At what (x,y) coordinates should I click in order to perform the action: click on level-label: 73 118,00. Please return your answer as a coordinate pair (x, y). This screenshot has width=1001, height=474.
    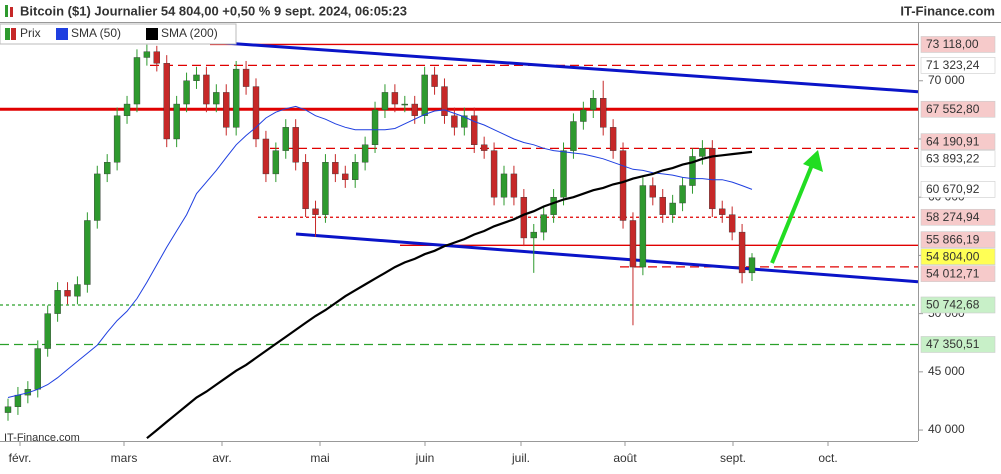
    Looking at the image, I should click on (952, 44).